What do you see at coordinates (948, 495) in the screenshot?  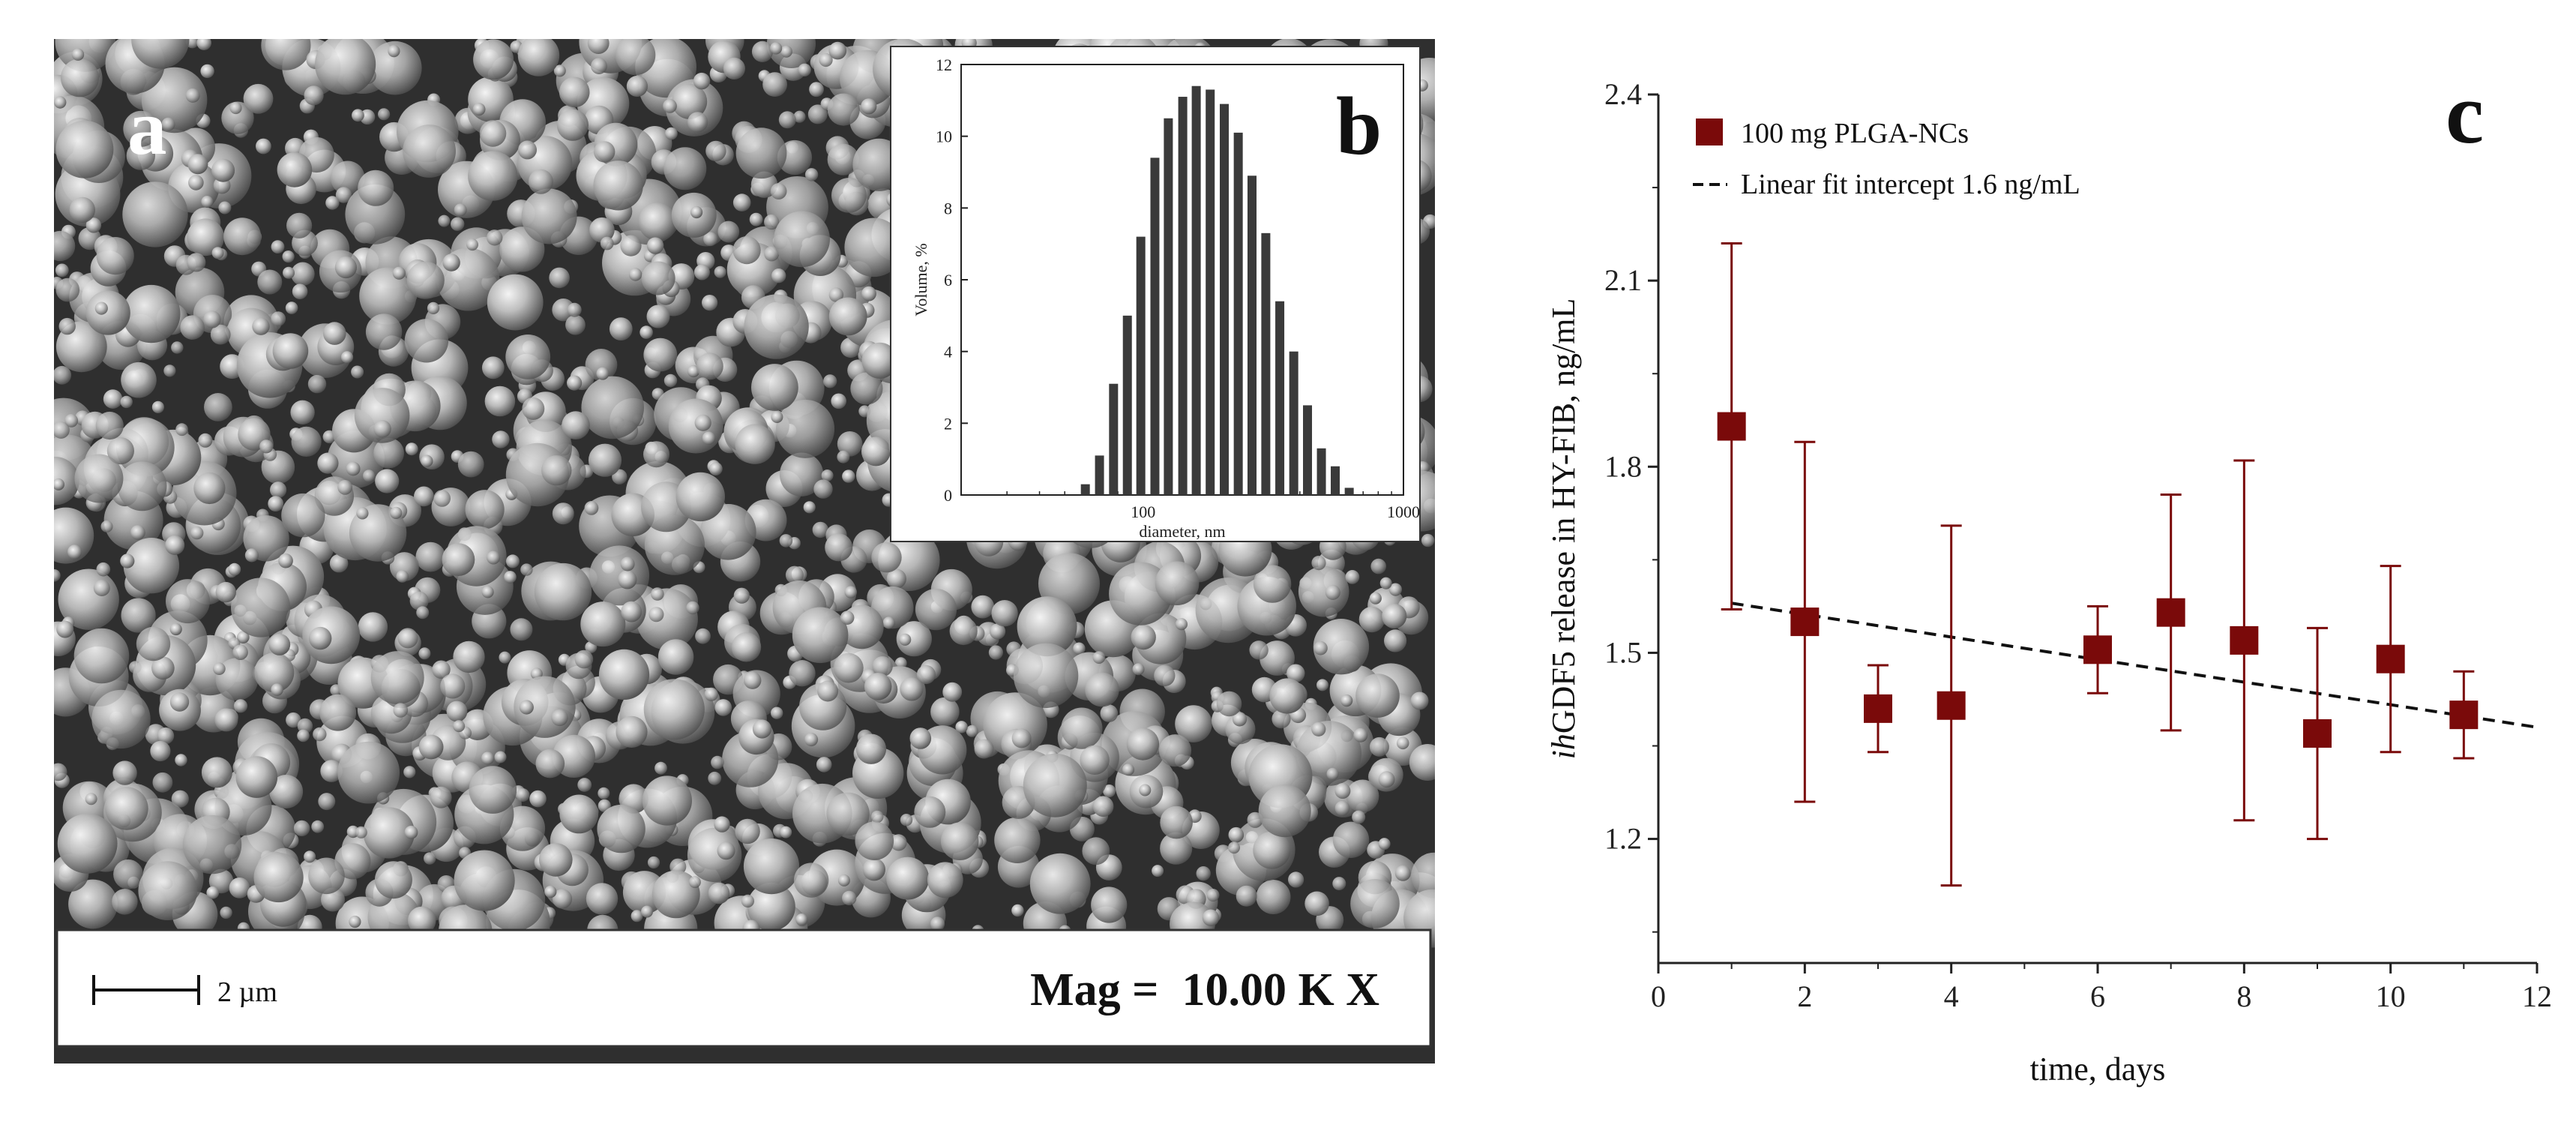 I see `y-tick-label: 0` at bounding box center [948, 495].